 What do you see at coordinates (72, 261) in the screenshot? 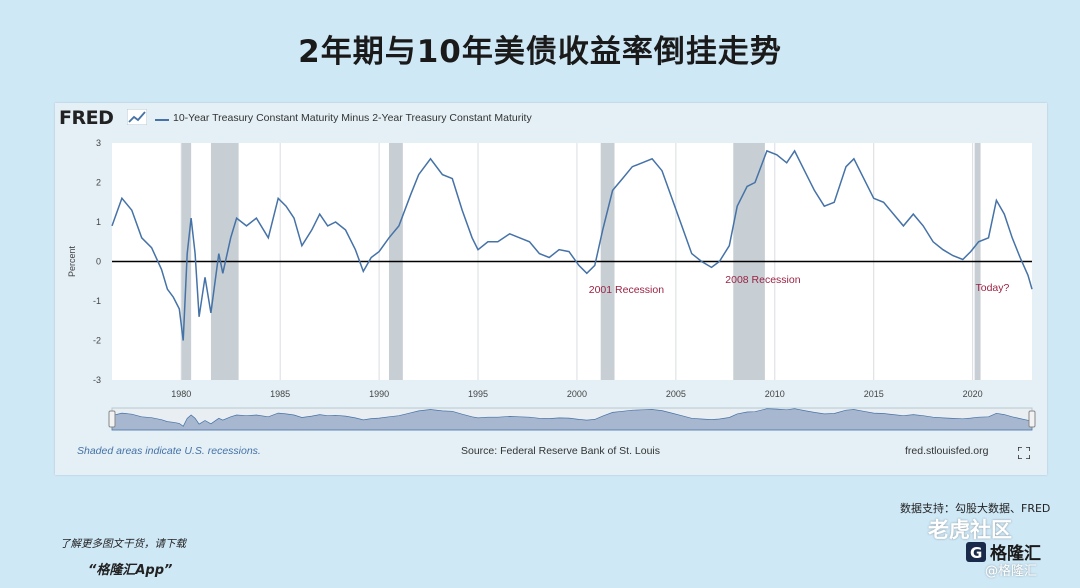
I see `y-axis-label: Percent` at bounding box center [72, 261].